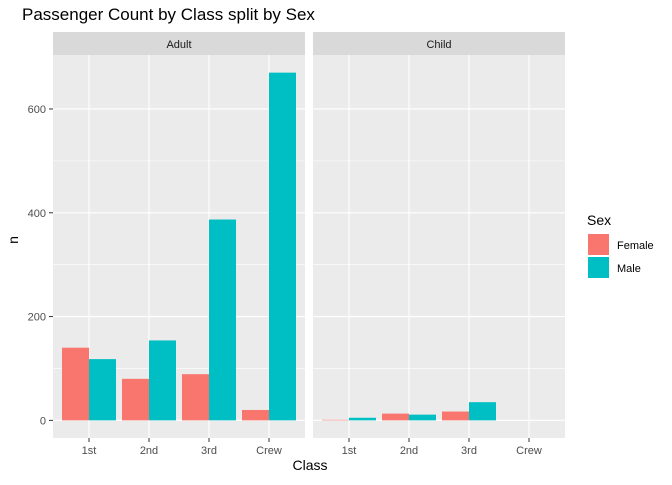 The width and height of the screenshot is (672, 485). I want to click on bar-adult-male-3rd, so click(222, 320).